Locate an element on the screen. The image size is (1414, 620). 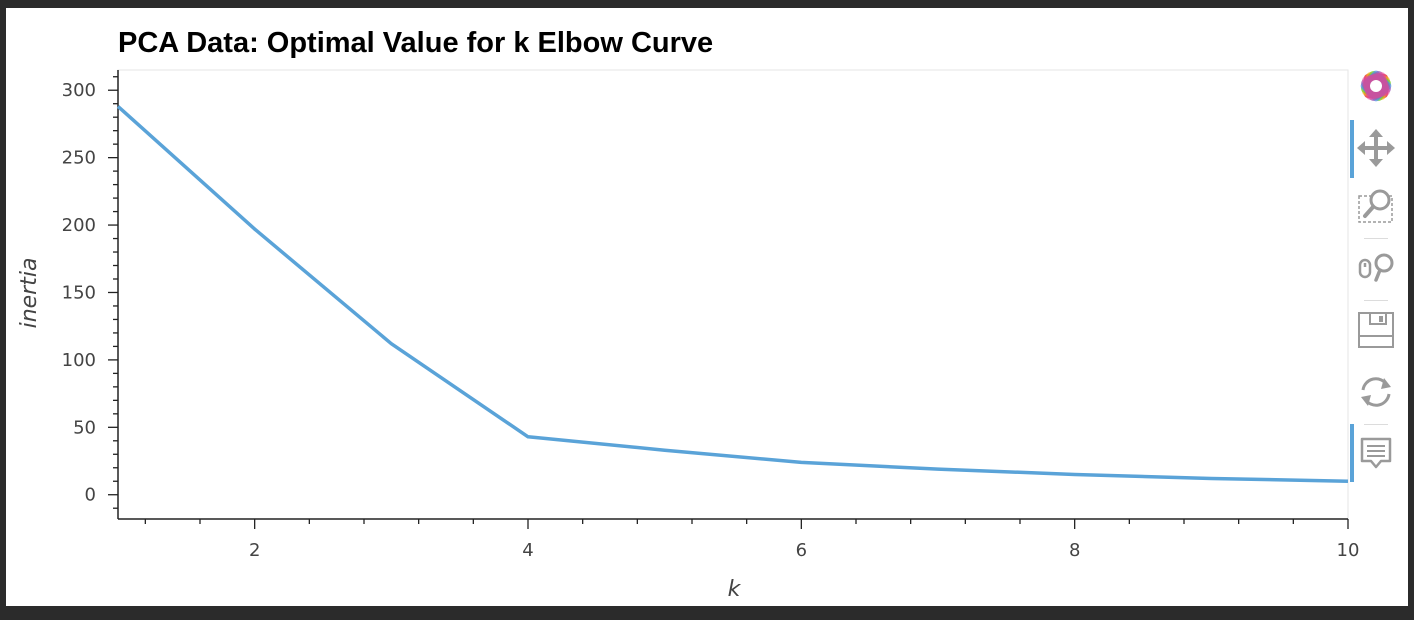
save-button is located at coordinates (1376, 330).